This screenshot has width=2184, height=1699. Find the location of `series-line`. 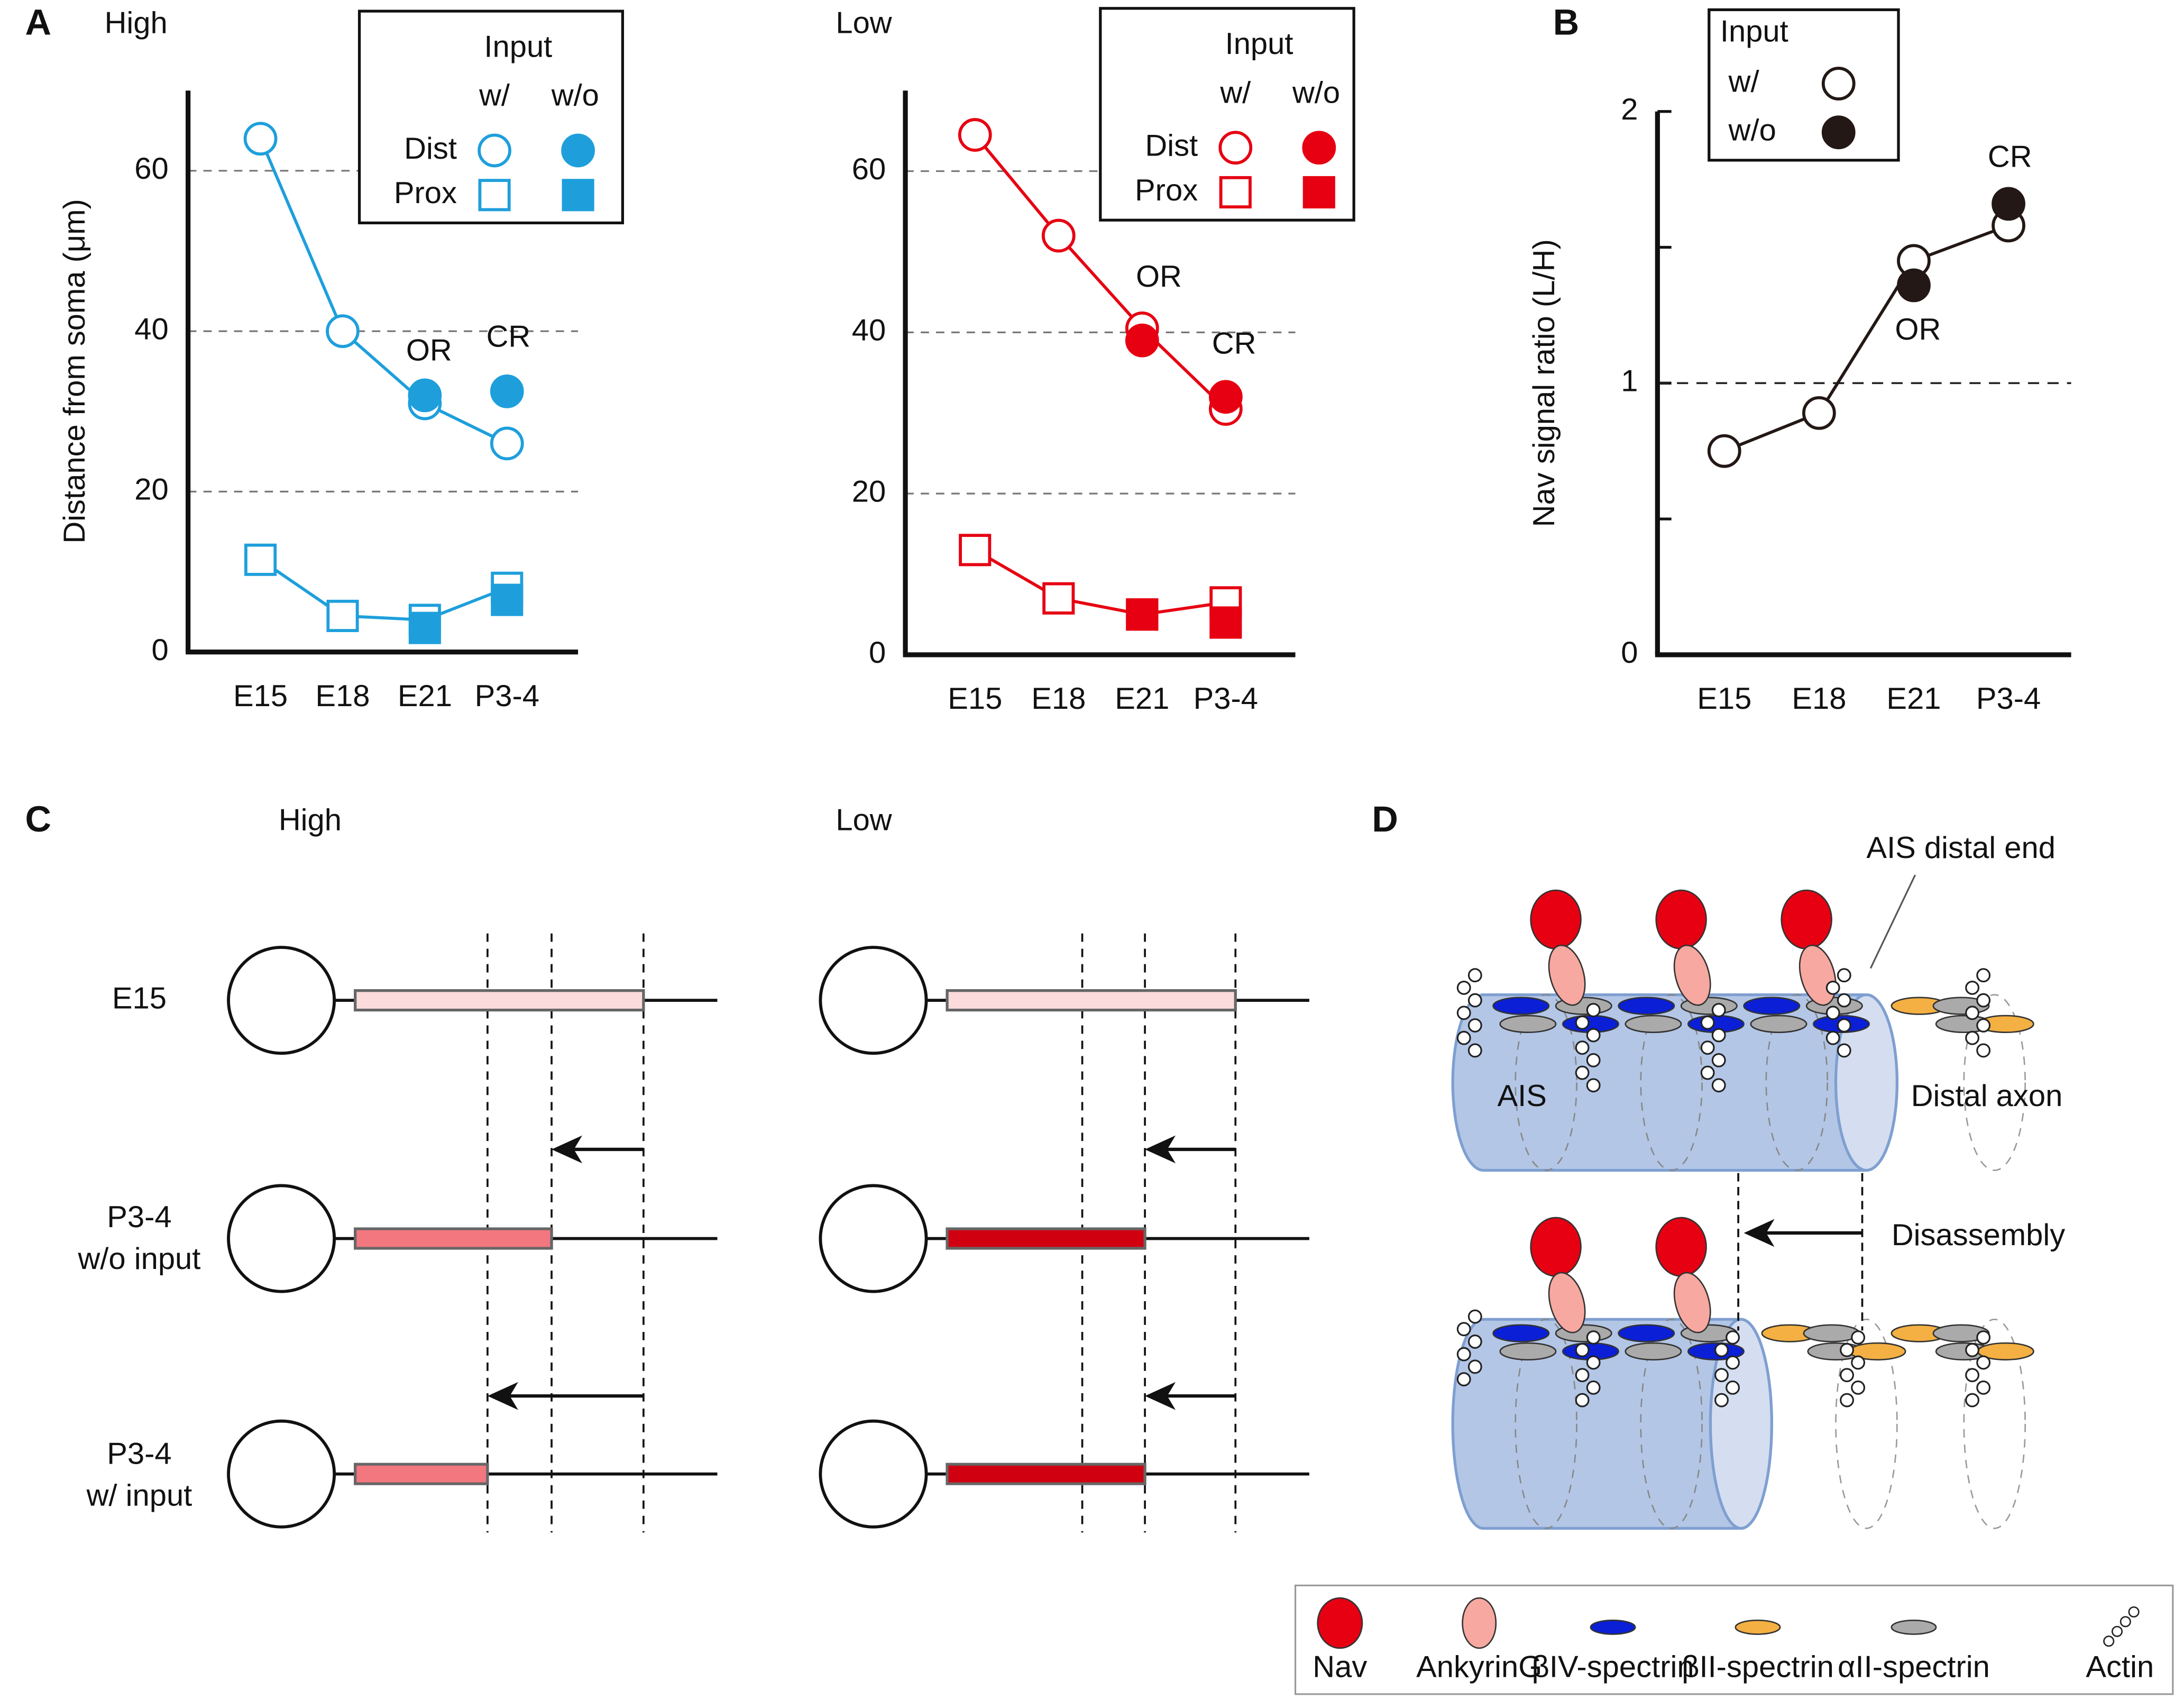

series-line is located at coordinates (1100, 272).